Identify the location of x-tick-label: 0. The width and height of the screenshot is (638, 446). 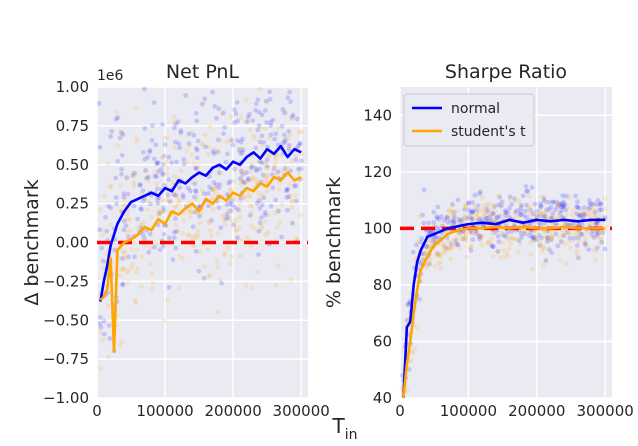
(400, 411).